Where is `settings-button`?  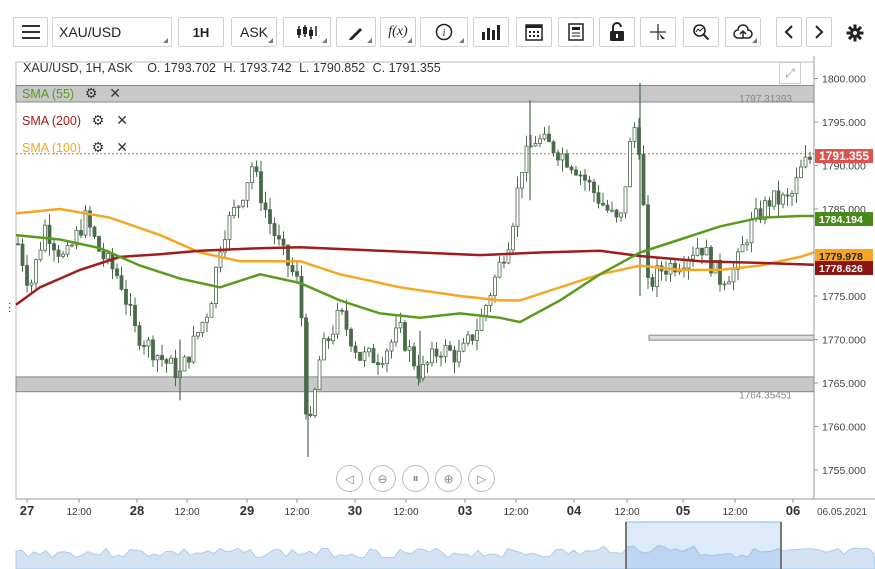
settings-button is located at coordinates (855, 35).